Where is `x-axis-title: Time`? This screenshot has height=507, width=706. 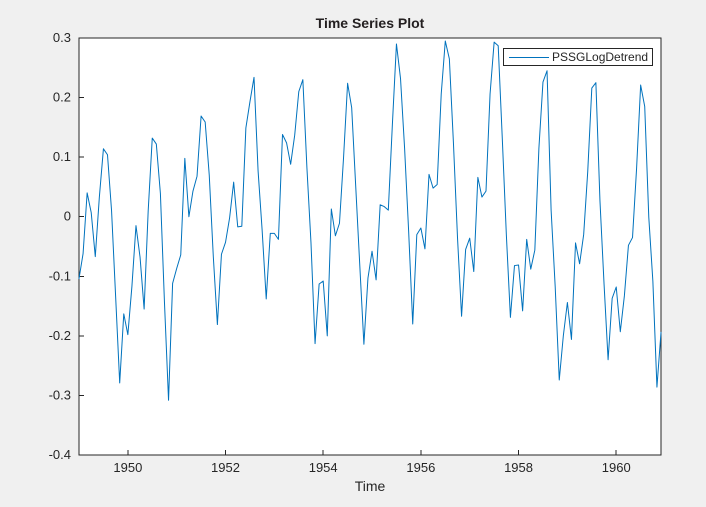
x-axis-title: Time is located at coordinates (370, 486).